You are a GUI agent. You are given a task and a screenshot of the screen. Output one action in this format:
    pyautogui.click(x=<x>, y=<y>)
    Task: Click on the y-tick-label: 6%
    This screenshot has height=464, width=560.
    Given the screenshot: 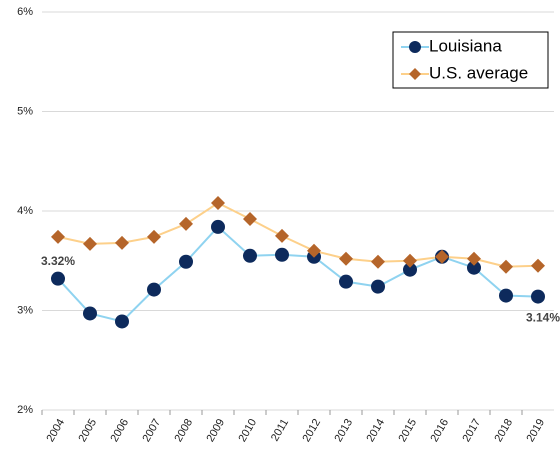 What is the action you would take?
    pyautogui.click(x=25, y=12)
    